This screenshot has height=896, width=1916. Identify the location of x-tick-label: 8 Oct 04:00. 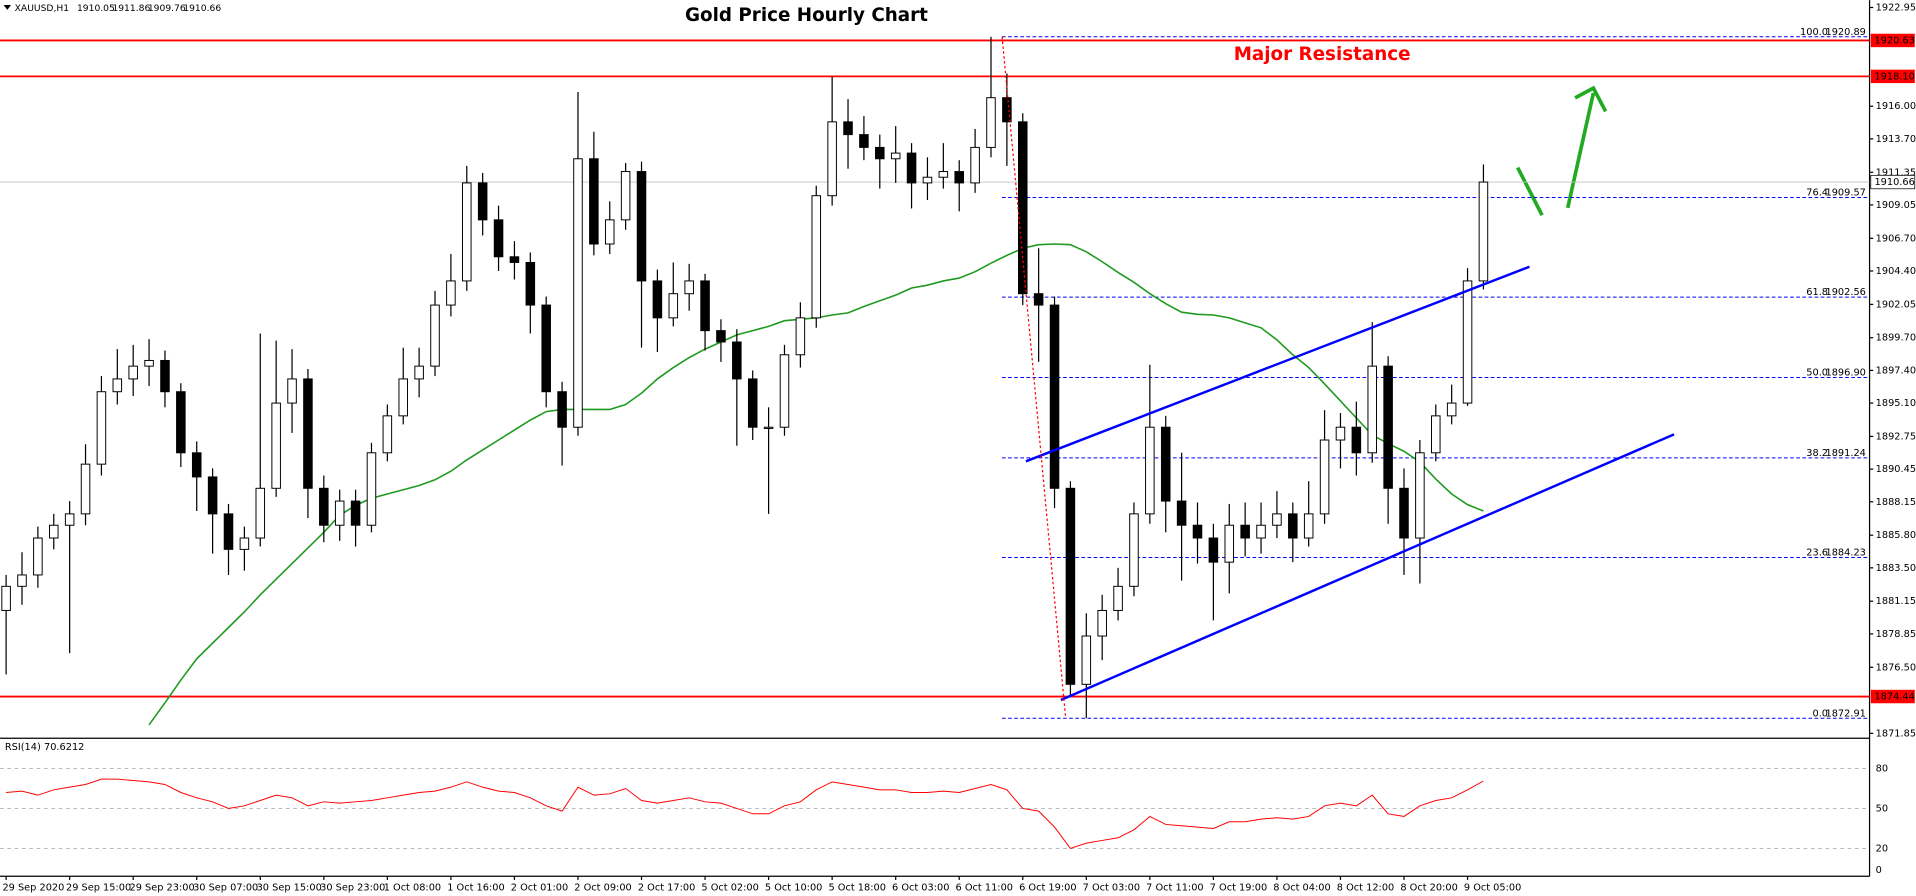
(1301, 887).